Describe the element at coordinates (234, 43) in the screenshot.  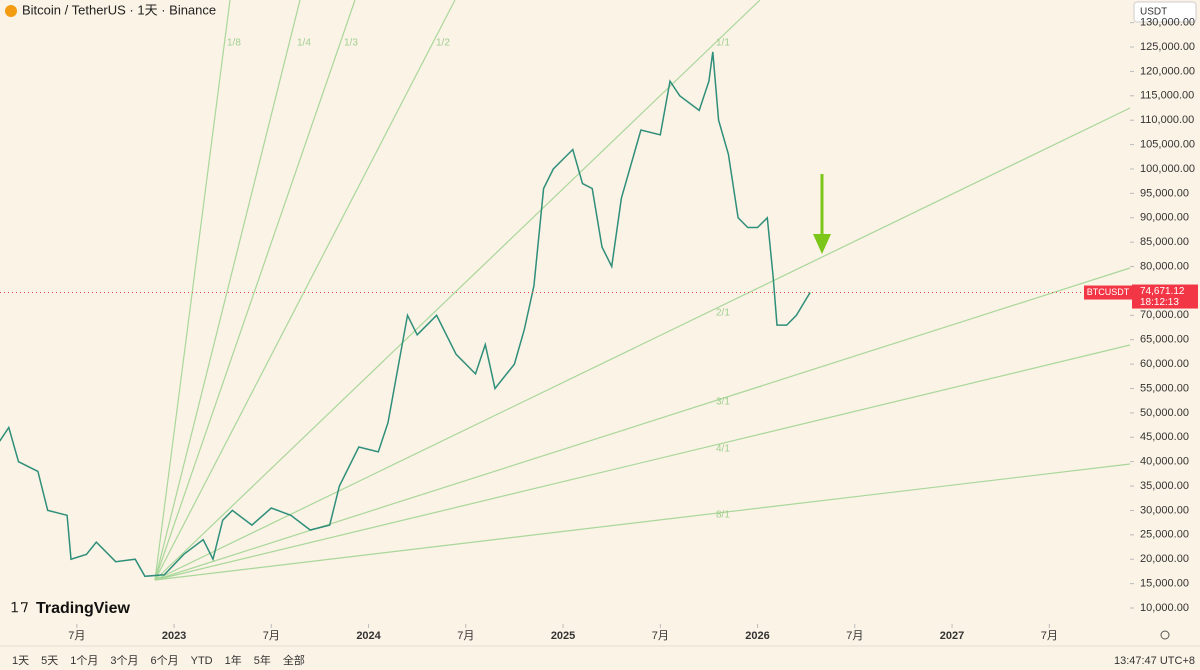
I see `fan-label: 1/8` at that location.